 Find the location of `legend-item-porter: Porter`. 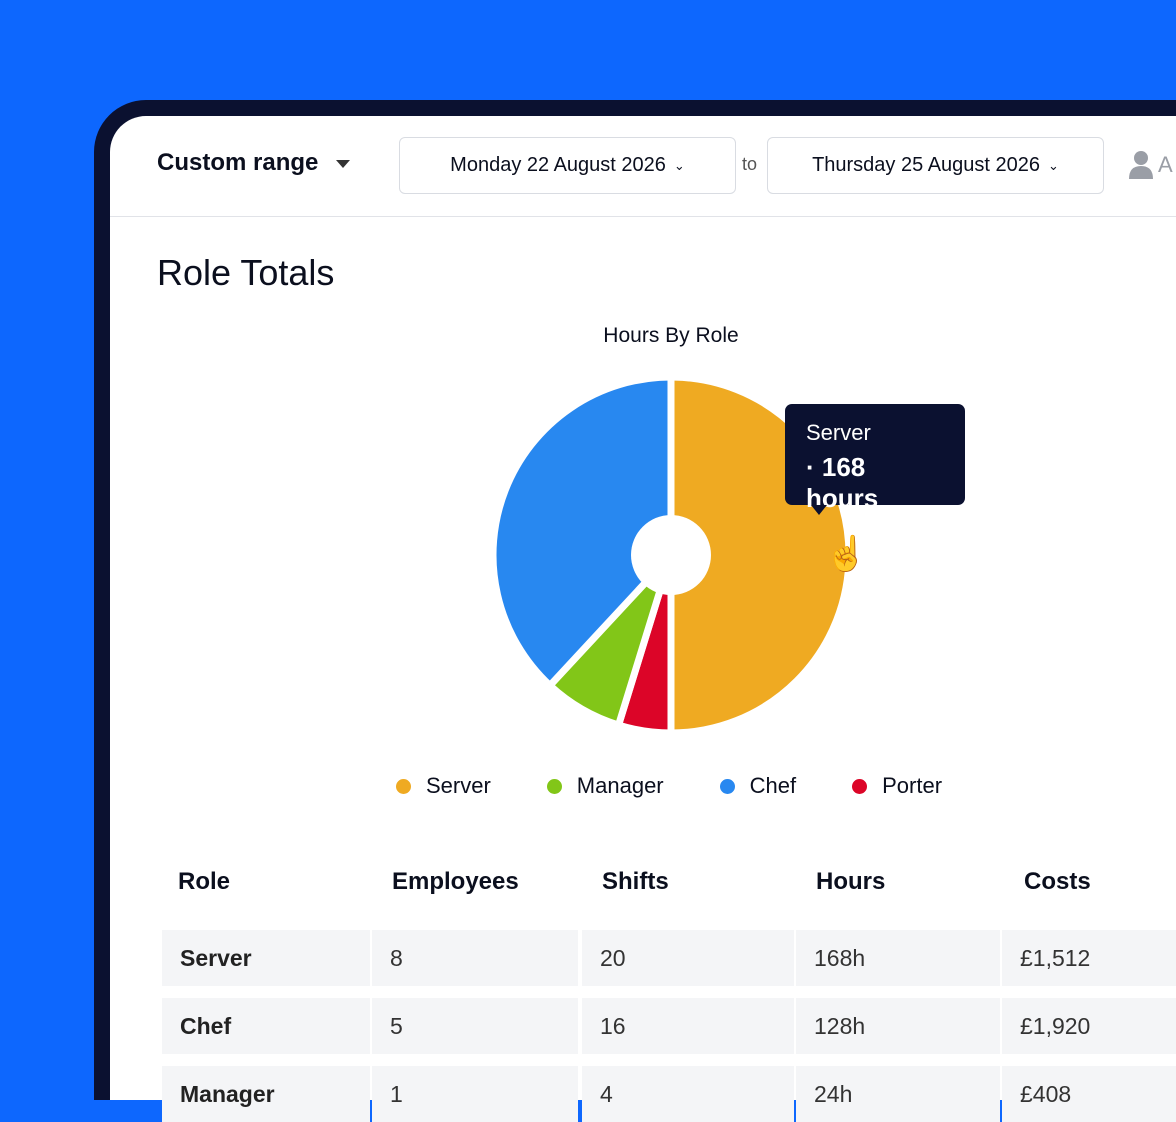

legend-item-porter: Porter is located at coordinates (897, 786).